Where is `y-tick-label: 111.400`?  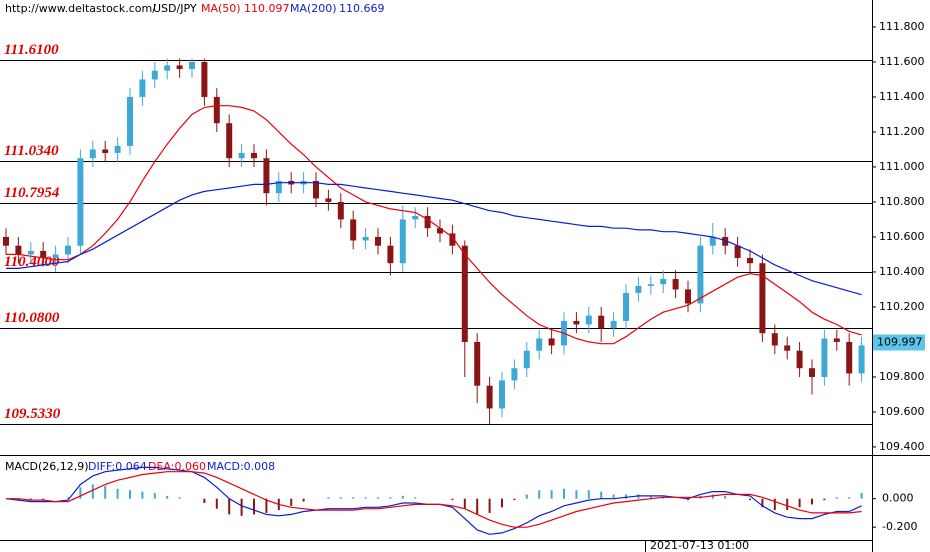 y-tick-label: 111.400 is located at coordinates (902, 96).